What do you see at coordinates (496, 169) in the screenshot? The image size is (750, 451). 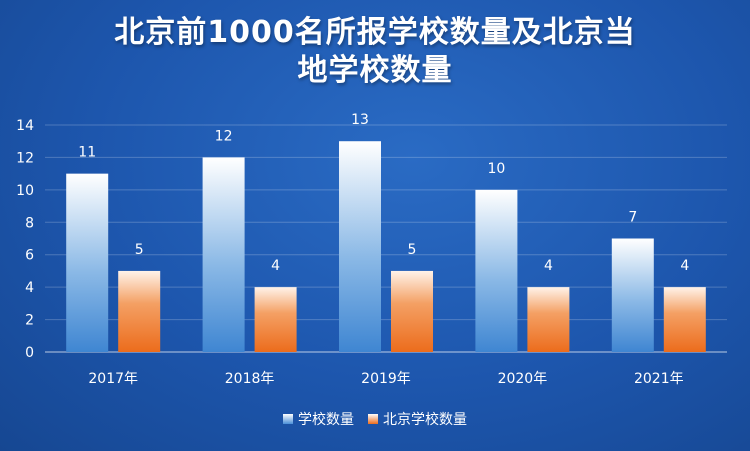 I see `data-label-s1-4: 10` at bounding box center [496, 169].